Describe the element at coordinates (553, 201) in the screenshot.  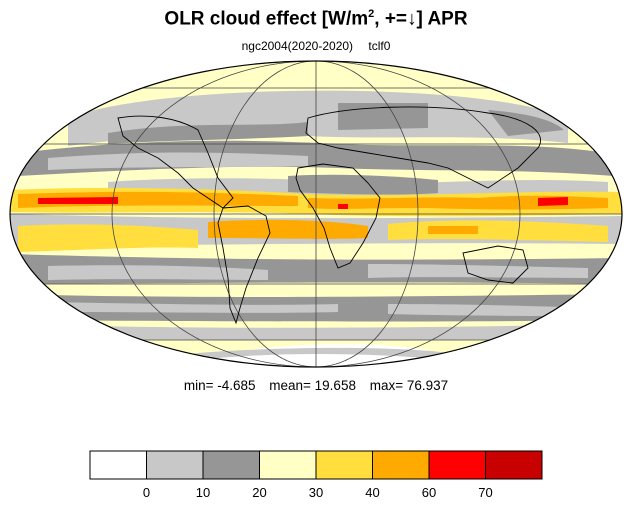
I see `itcz-max-east` at that location.